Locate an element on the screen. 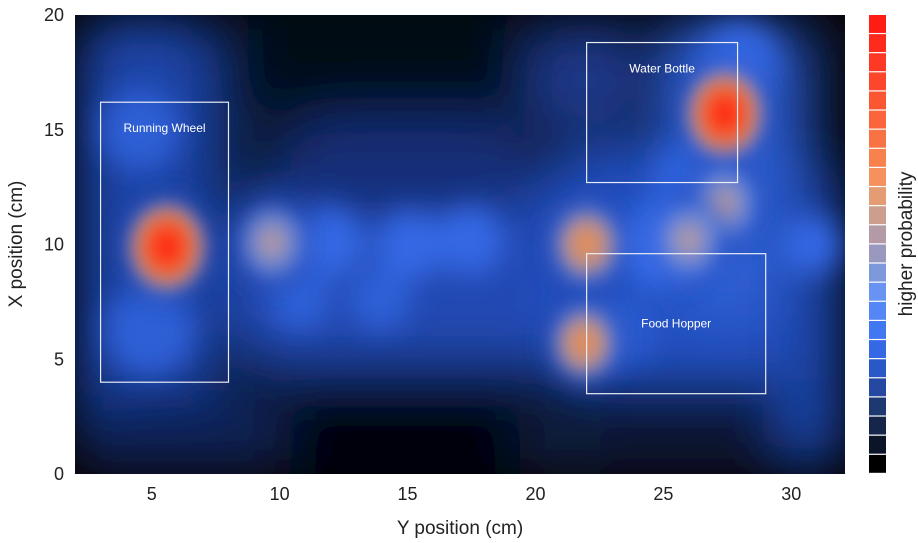  y-axis-title: X position (cm) is located at coordinates (16, 244).